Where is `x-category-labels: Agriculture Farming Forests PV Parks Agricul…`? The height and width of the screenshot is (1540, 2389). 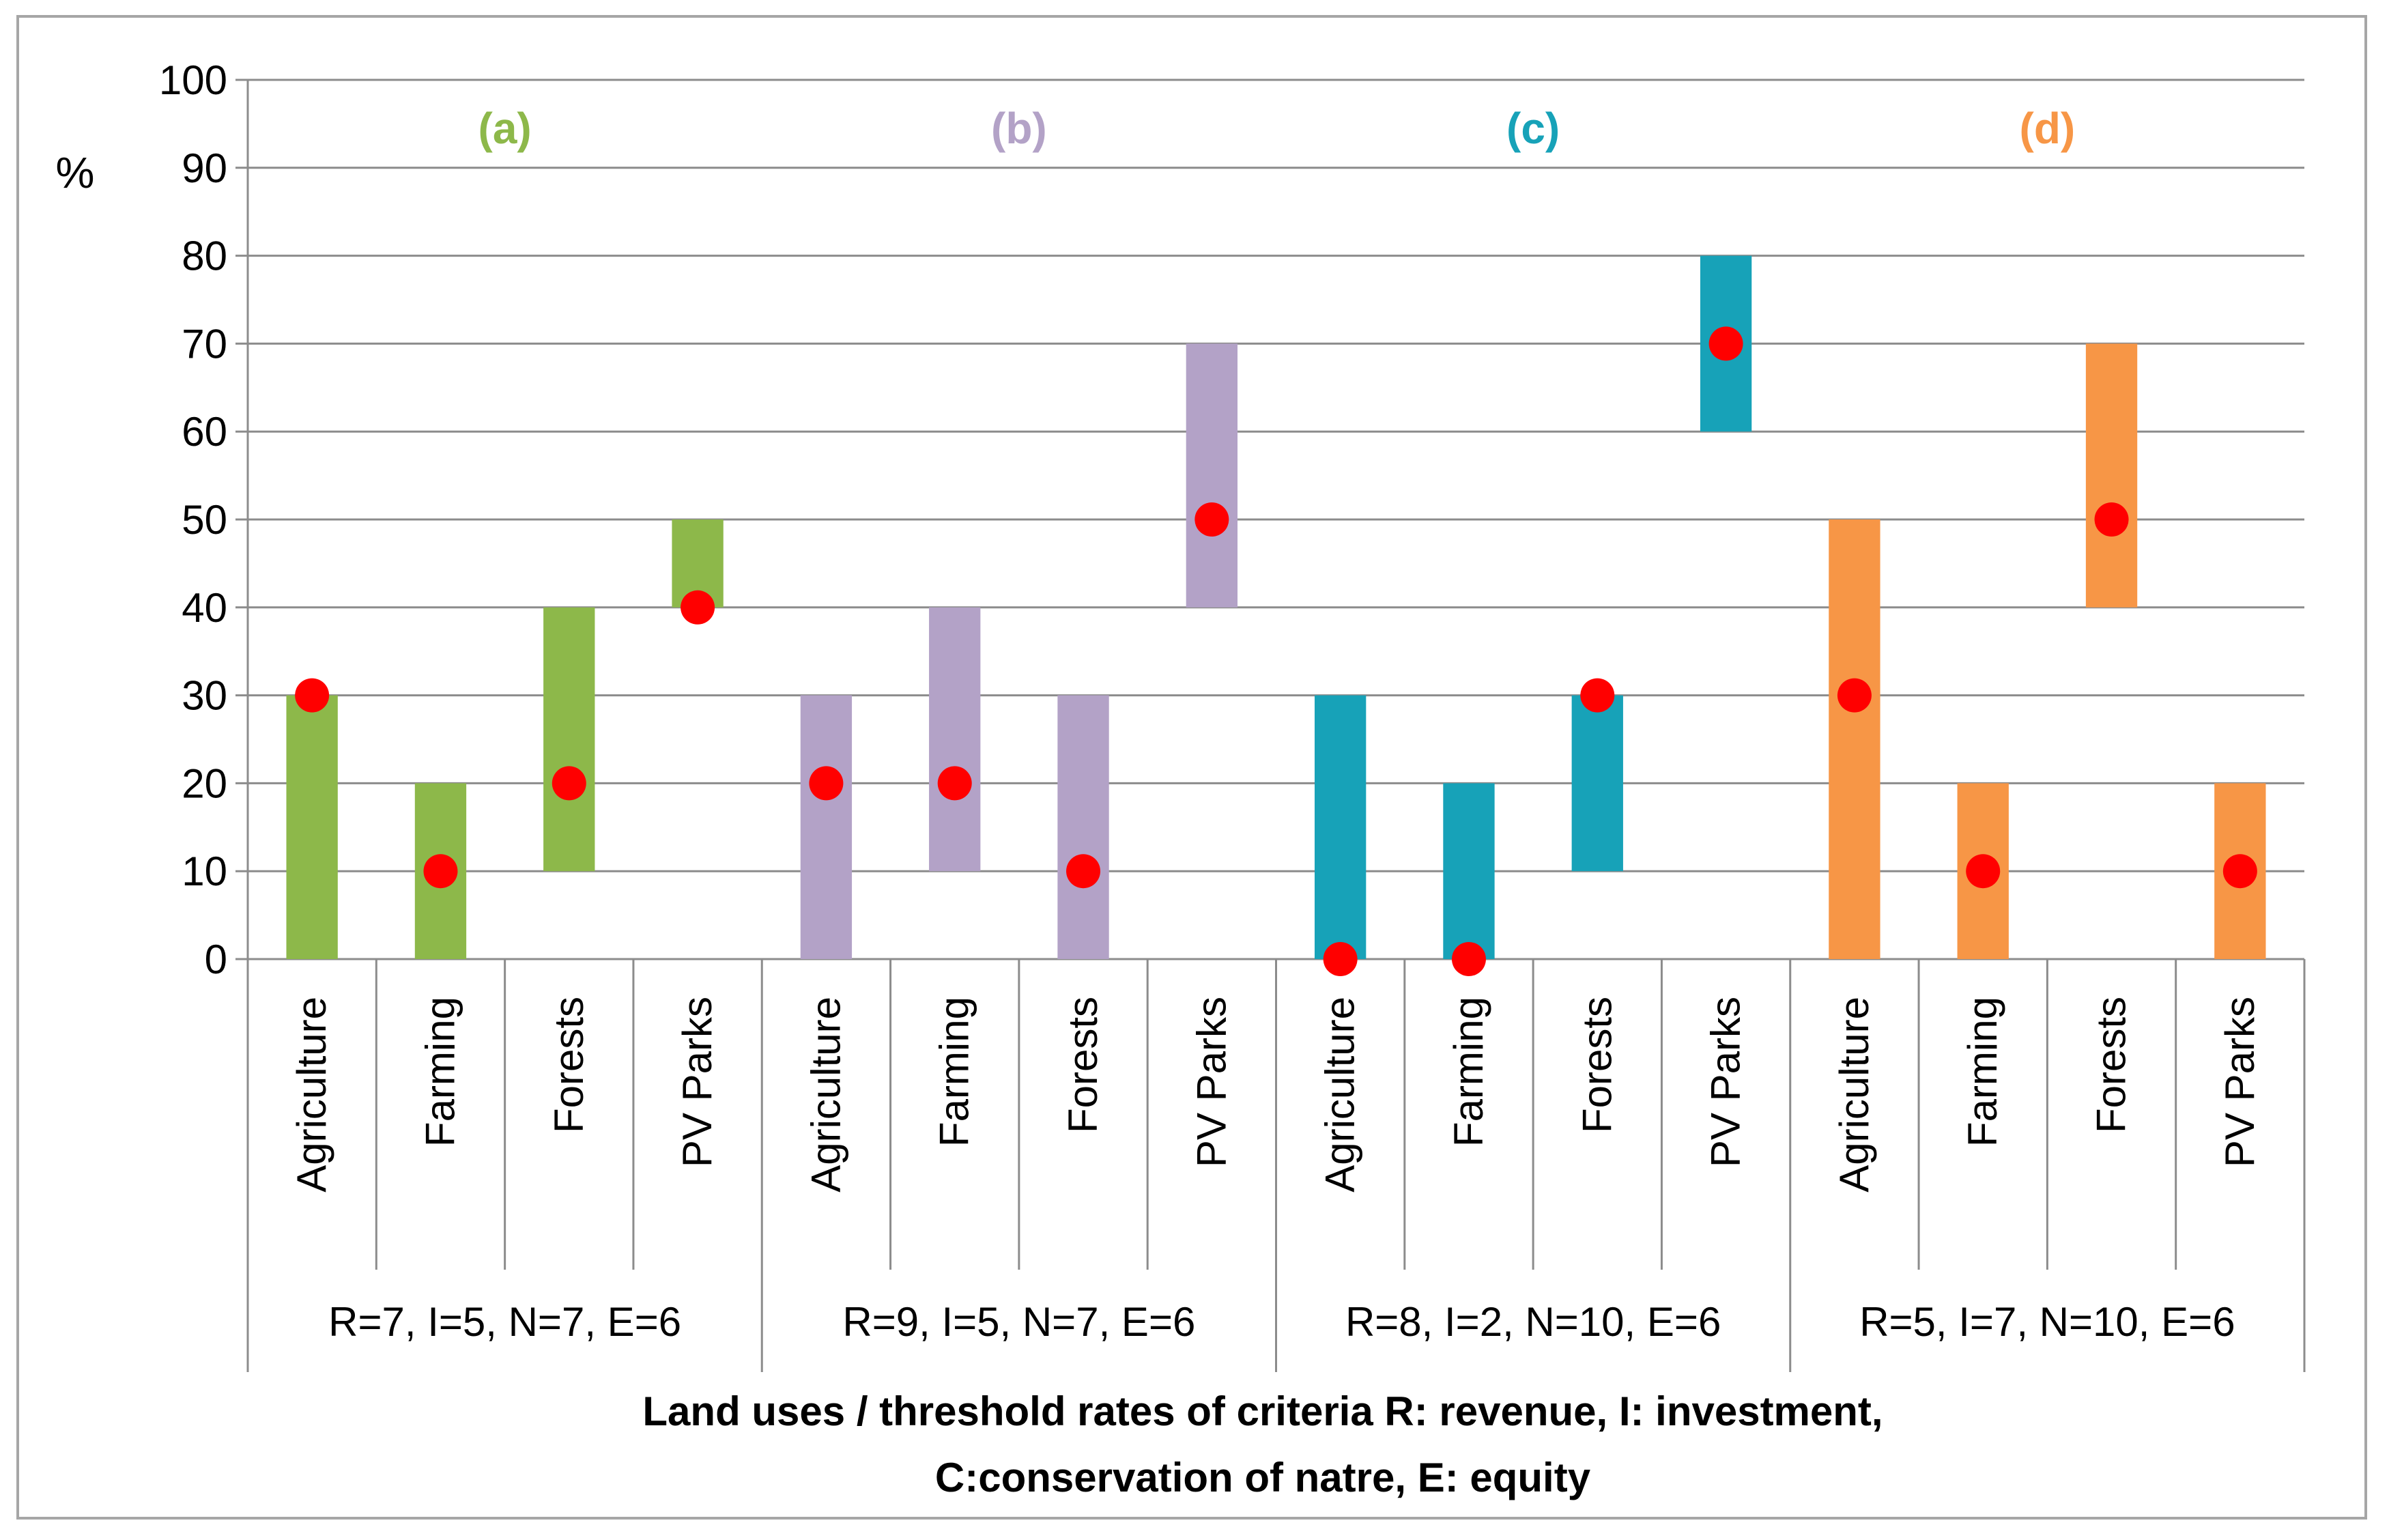
x-category-labels: Agriculture Farming Forests PV Parks Agricul… is located at coordinates (1276, 1095).